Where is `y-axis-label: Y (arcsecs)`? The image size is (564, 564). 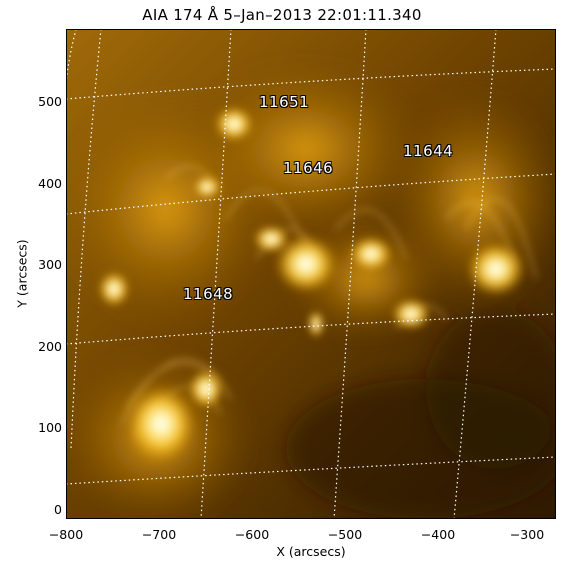
y-axis-label: Y (arcsecs) is located at coordinates (22, 273).